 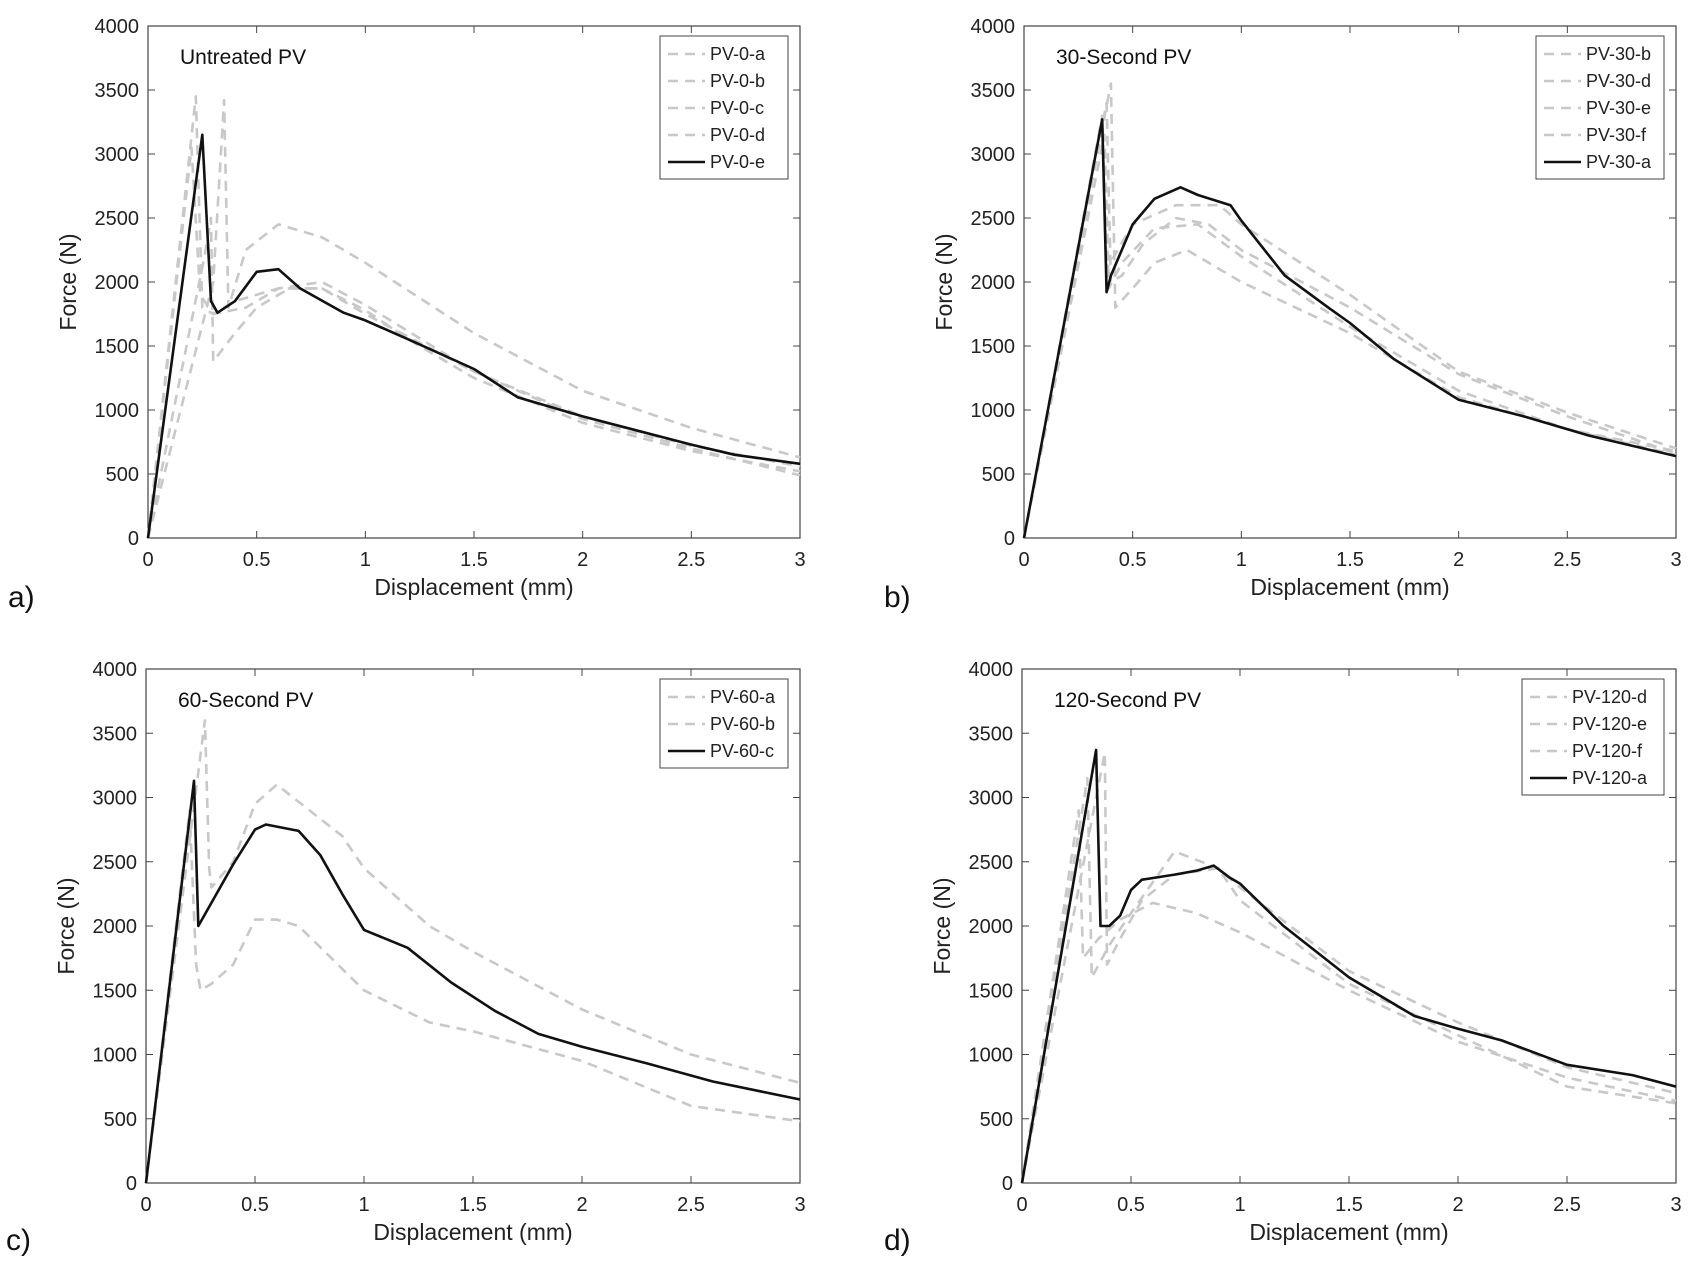 I want to click on series-line-PV-30-e, so click(x=1349, y=336).